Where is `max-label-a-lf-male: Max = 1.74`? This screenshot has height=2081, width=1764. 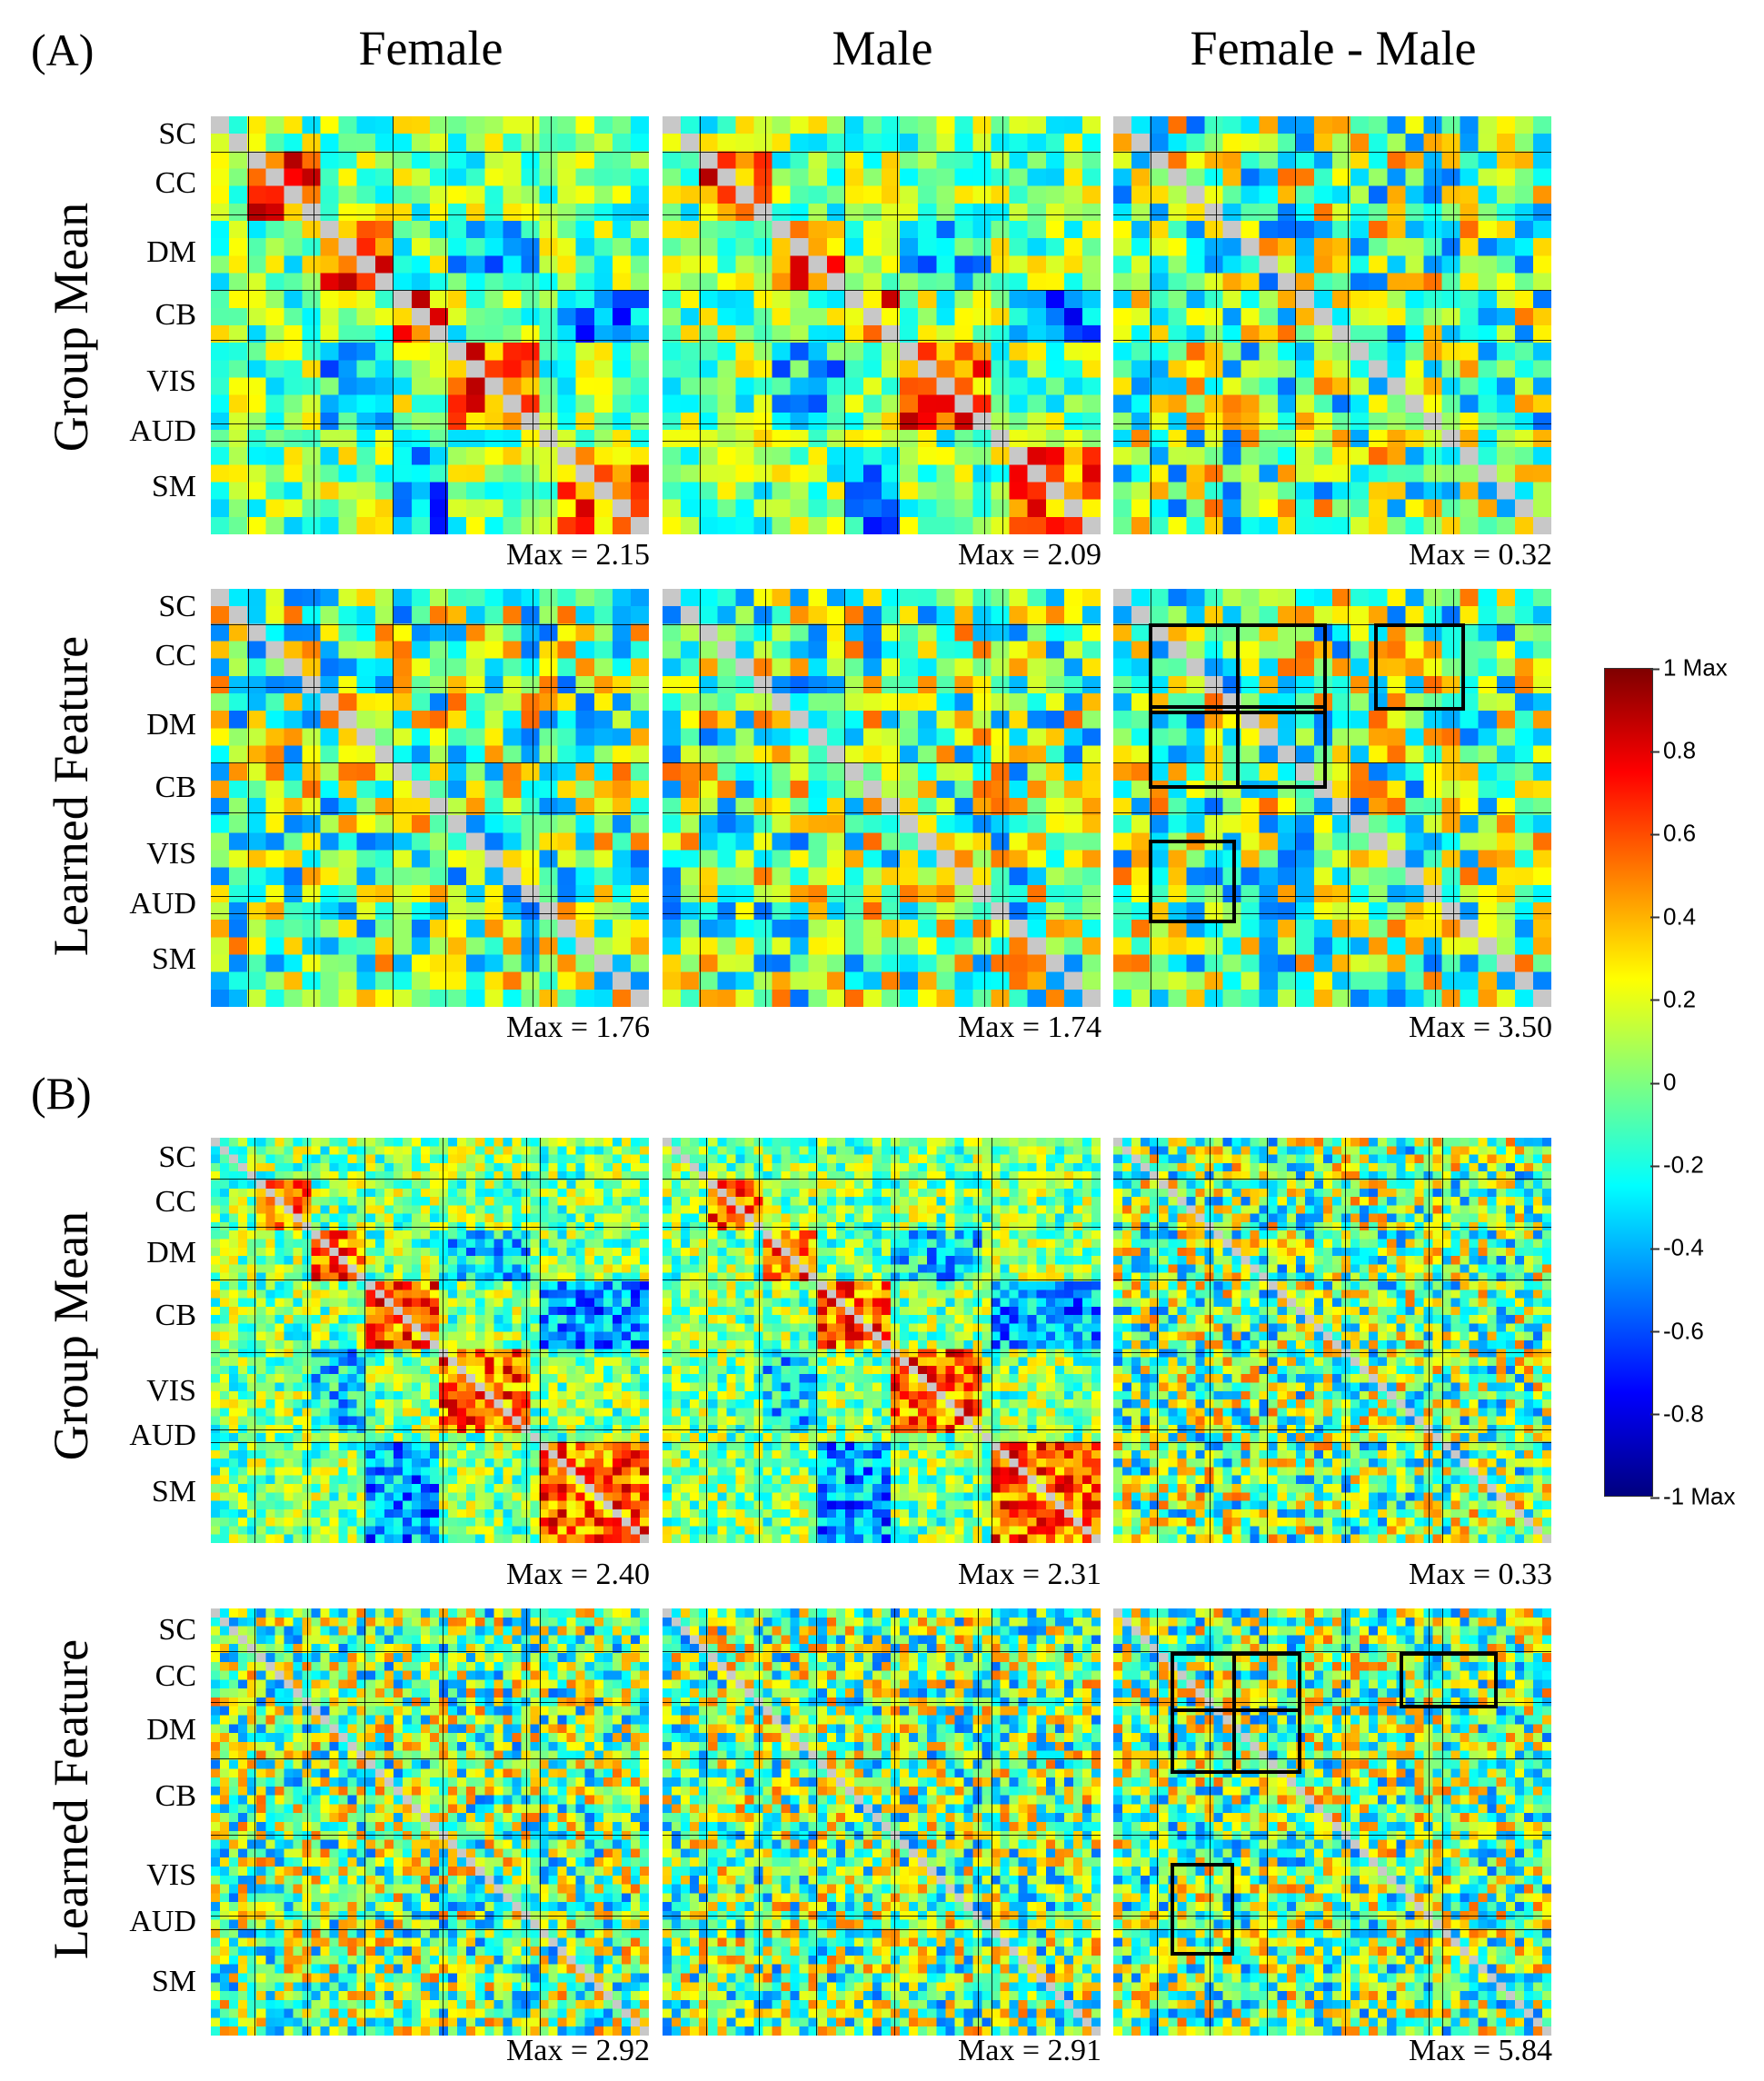 max-label-a-lf-male: Max = 1.74 is located at coordinates (1029, 1027).